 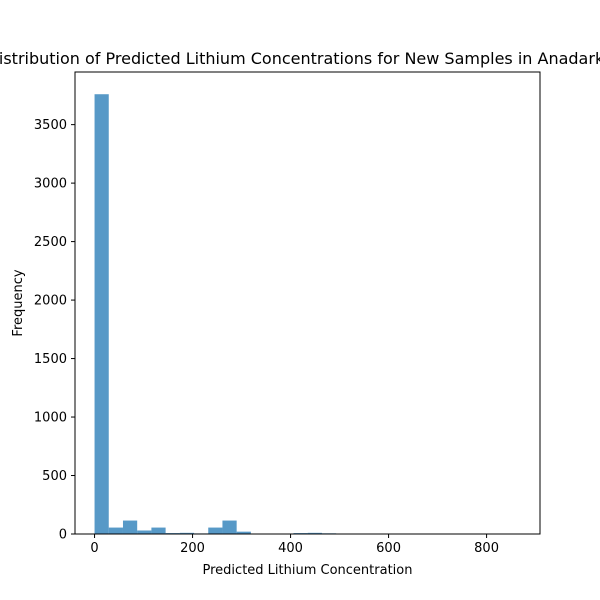 I want to click on x-tick-label: 400, so click(x=290, y=548).